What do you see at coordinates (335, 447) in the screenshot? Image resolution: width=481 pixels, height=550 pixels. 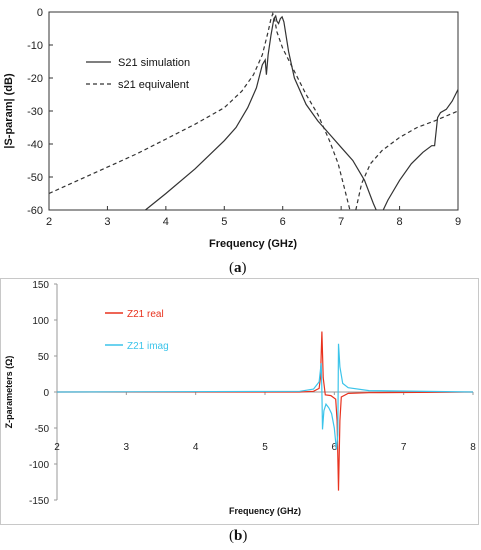 I see `chart-b-x-tick-label: 6` at bounding box center [335, 447].